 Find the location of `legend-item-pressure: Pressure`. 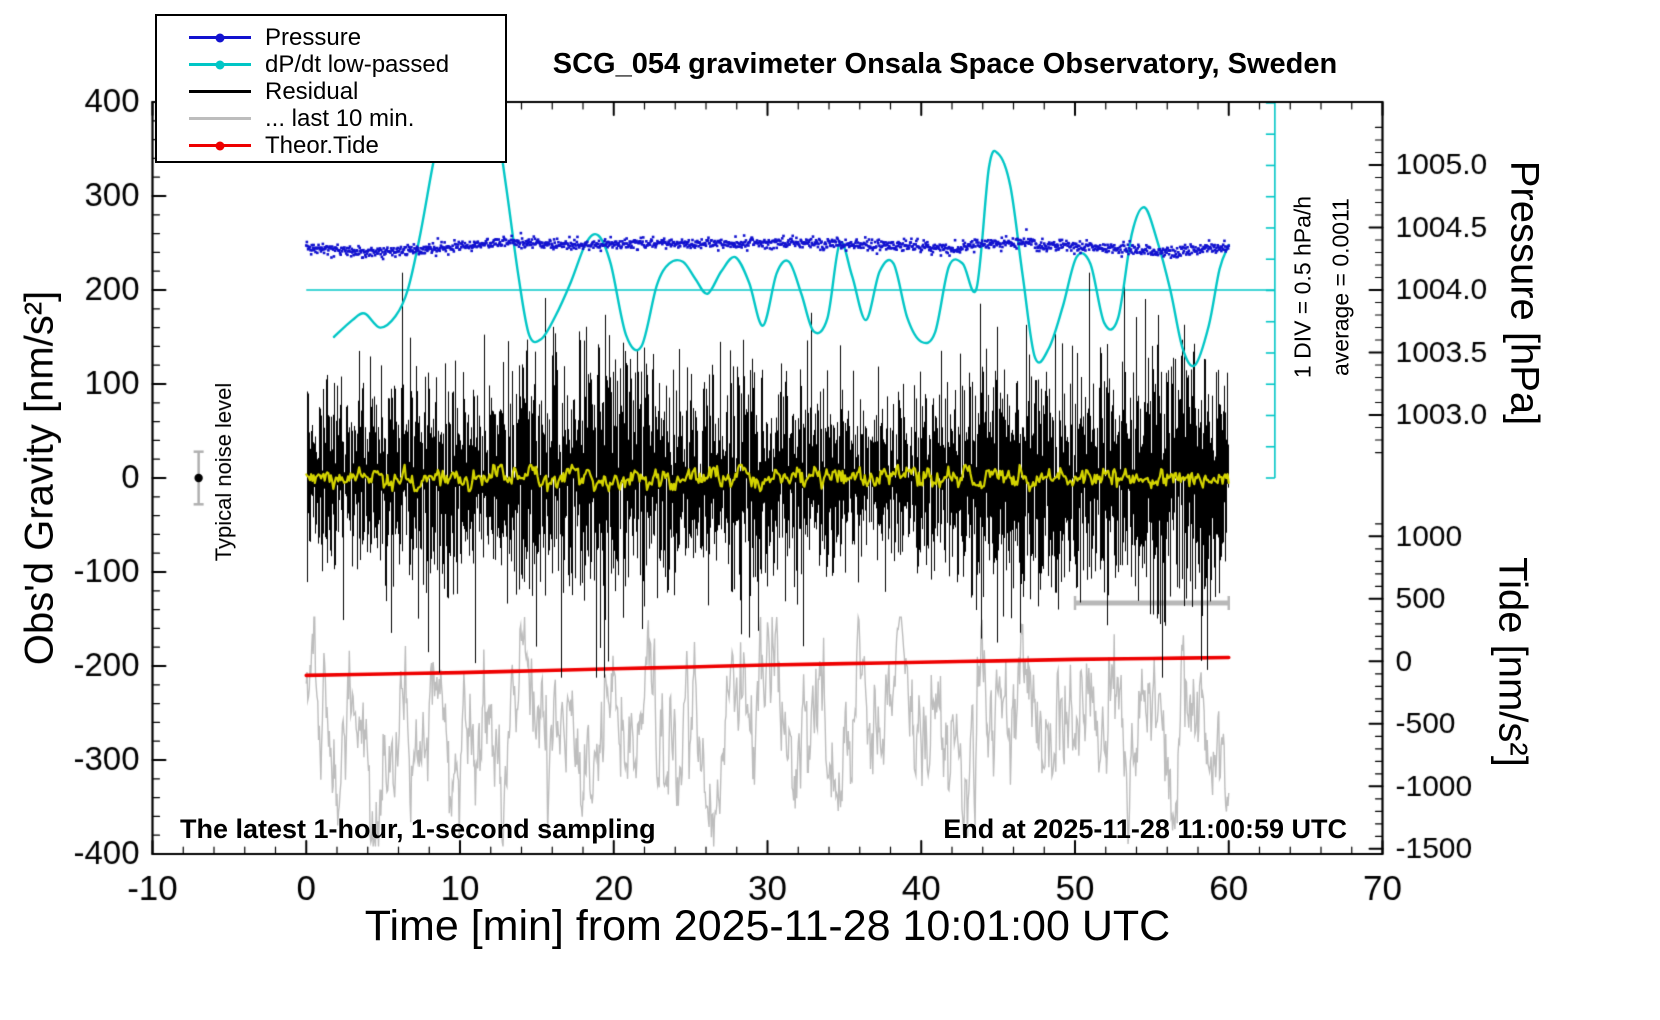

legend-item-pressure: Pressure is located at coordinates (331, 37).